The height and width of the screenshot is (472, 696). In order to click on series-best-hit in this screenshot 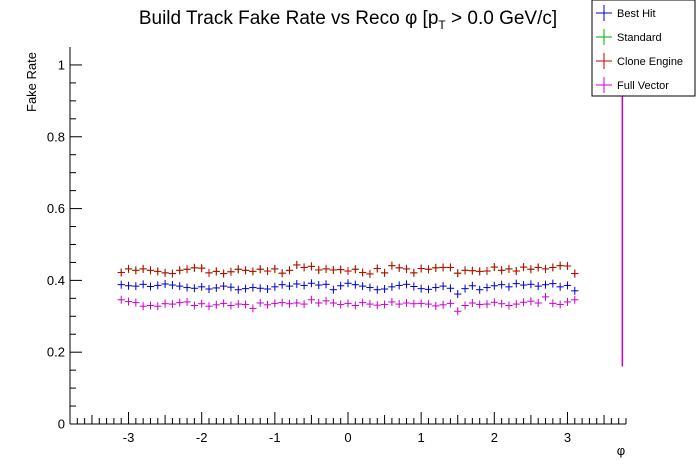, I will do `click(348, 289)`.